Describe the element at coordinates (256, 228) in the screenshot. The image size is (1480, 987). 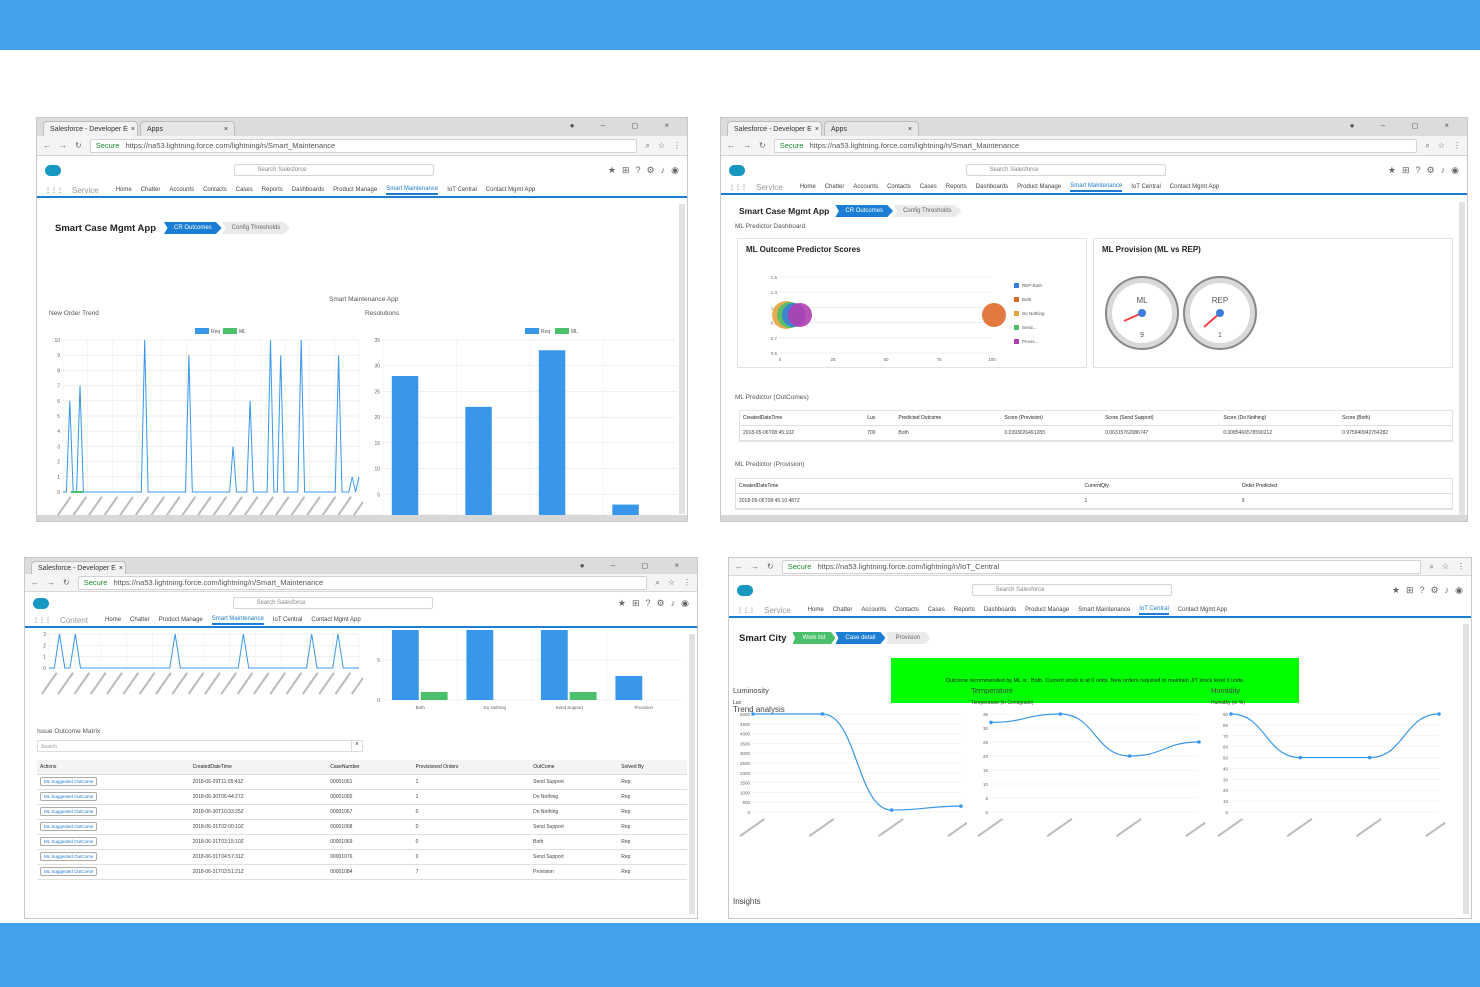
I see `path-step: Config Thresholds` at that location.